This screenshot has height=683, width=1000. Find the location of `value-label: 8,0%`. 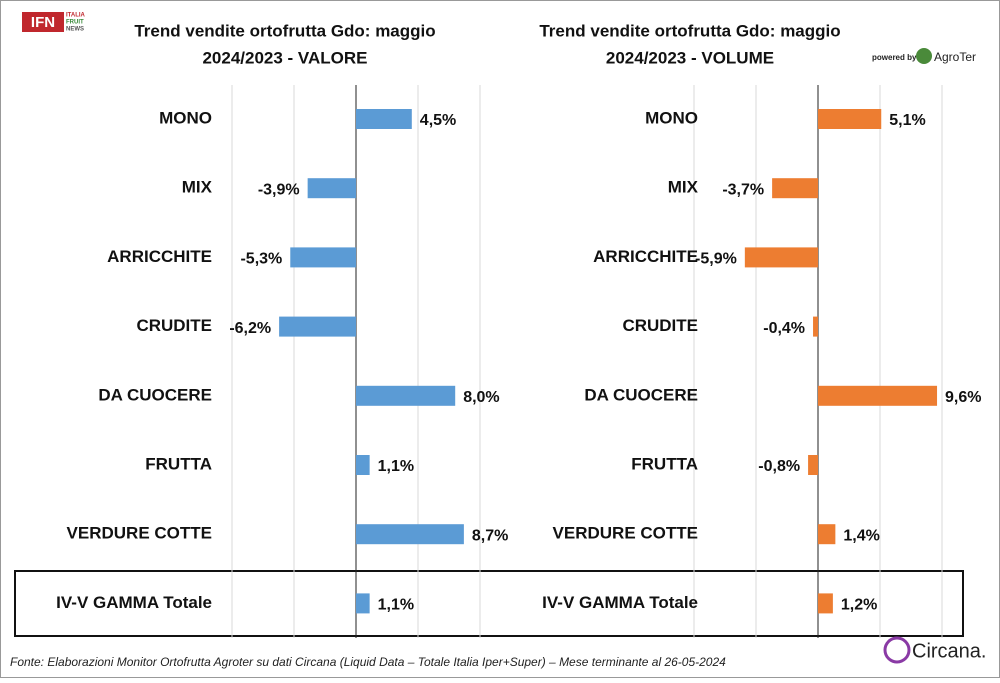

value-label: 8,0% is located at coordinates (481, 397).